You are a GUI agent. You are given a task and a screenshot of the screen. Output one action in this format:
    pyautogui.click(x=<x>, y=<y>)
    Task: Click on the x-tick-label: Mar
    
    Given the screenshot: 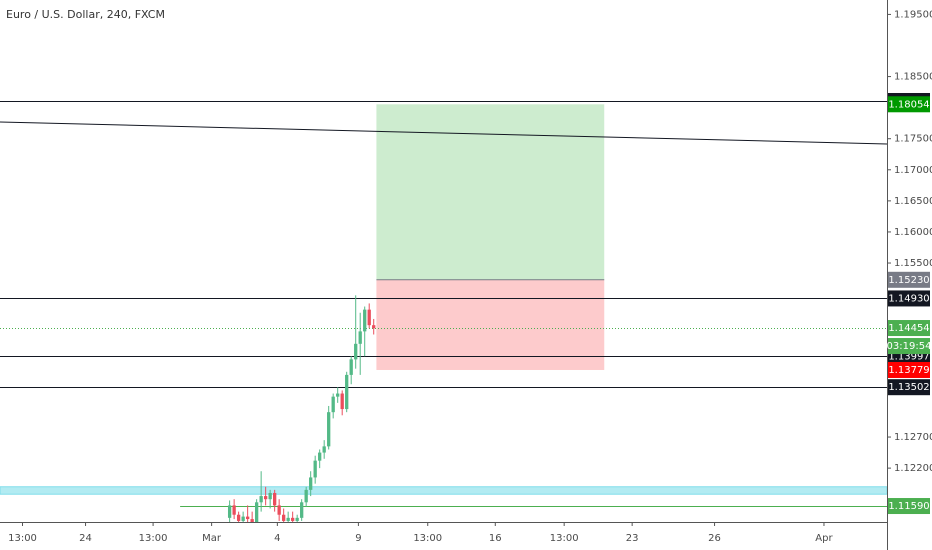 What is the action you would take?
    pyautogui.click(x=212, y=538)
    